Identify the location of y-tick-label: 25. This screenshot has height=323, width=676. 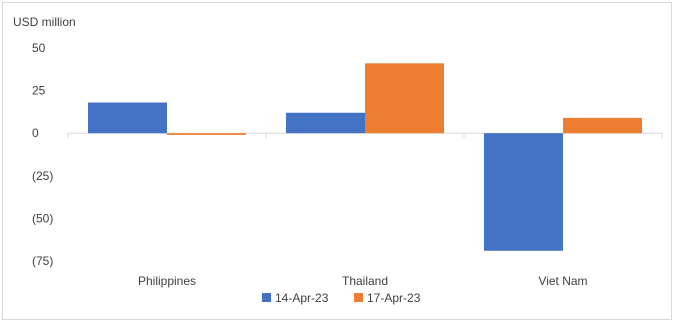
(39, 91).